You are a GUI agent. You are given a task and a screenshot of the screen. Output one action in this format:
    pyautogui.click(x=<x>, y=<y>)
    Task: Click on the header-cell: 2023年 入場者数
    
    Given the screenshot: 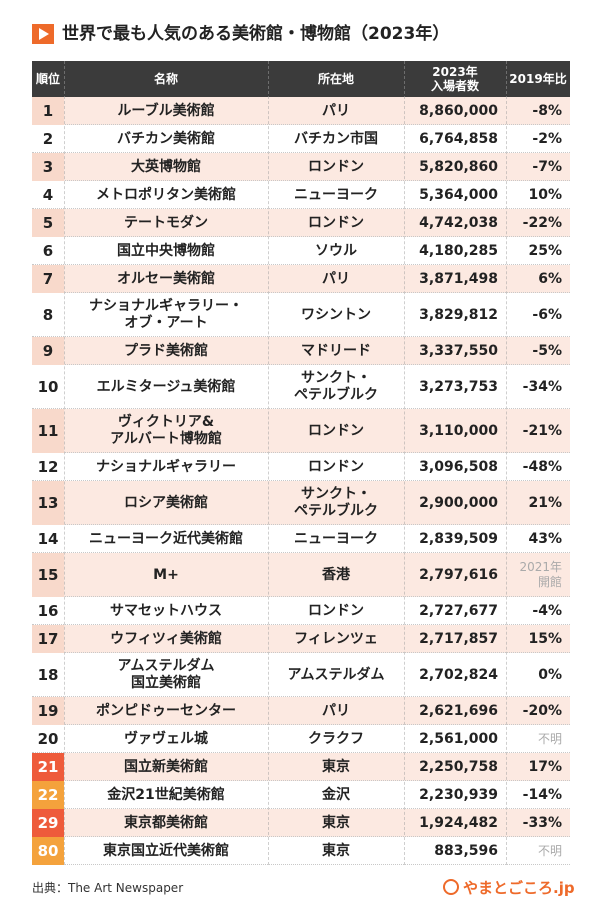 What is the action you would take?
    pyautogui.click(x=454, y=79)
    